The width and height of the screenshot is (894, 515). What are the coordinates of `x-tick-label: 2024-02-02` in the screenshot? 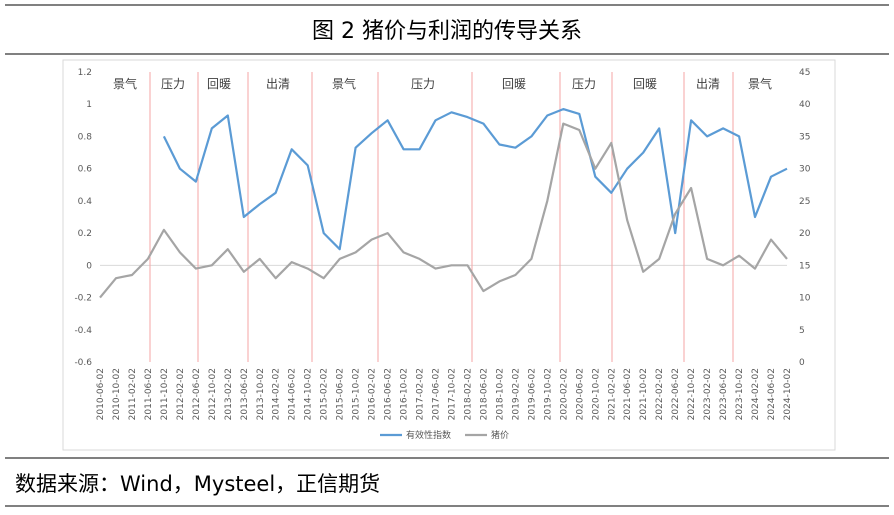 It's located at (756, 394).